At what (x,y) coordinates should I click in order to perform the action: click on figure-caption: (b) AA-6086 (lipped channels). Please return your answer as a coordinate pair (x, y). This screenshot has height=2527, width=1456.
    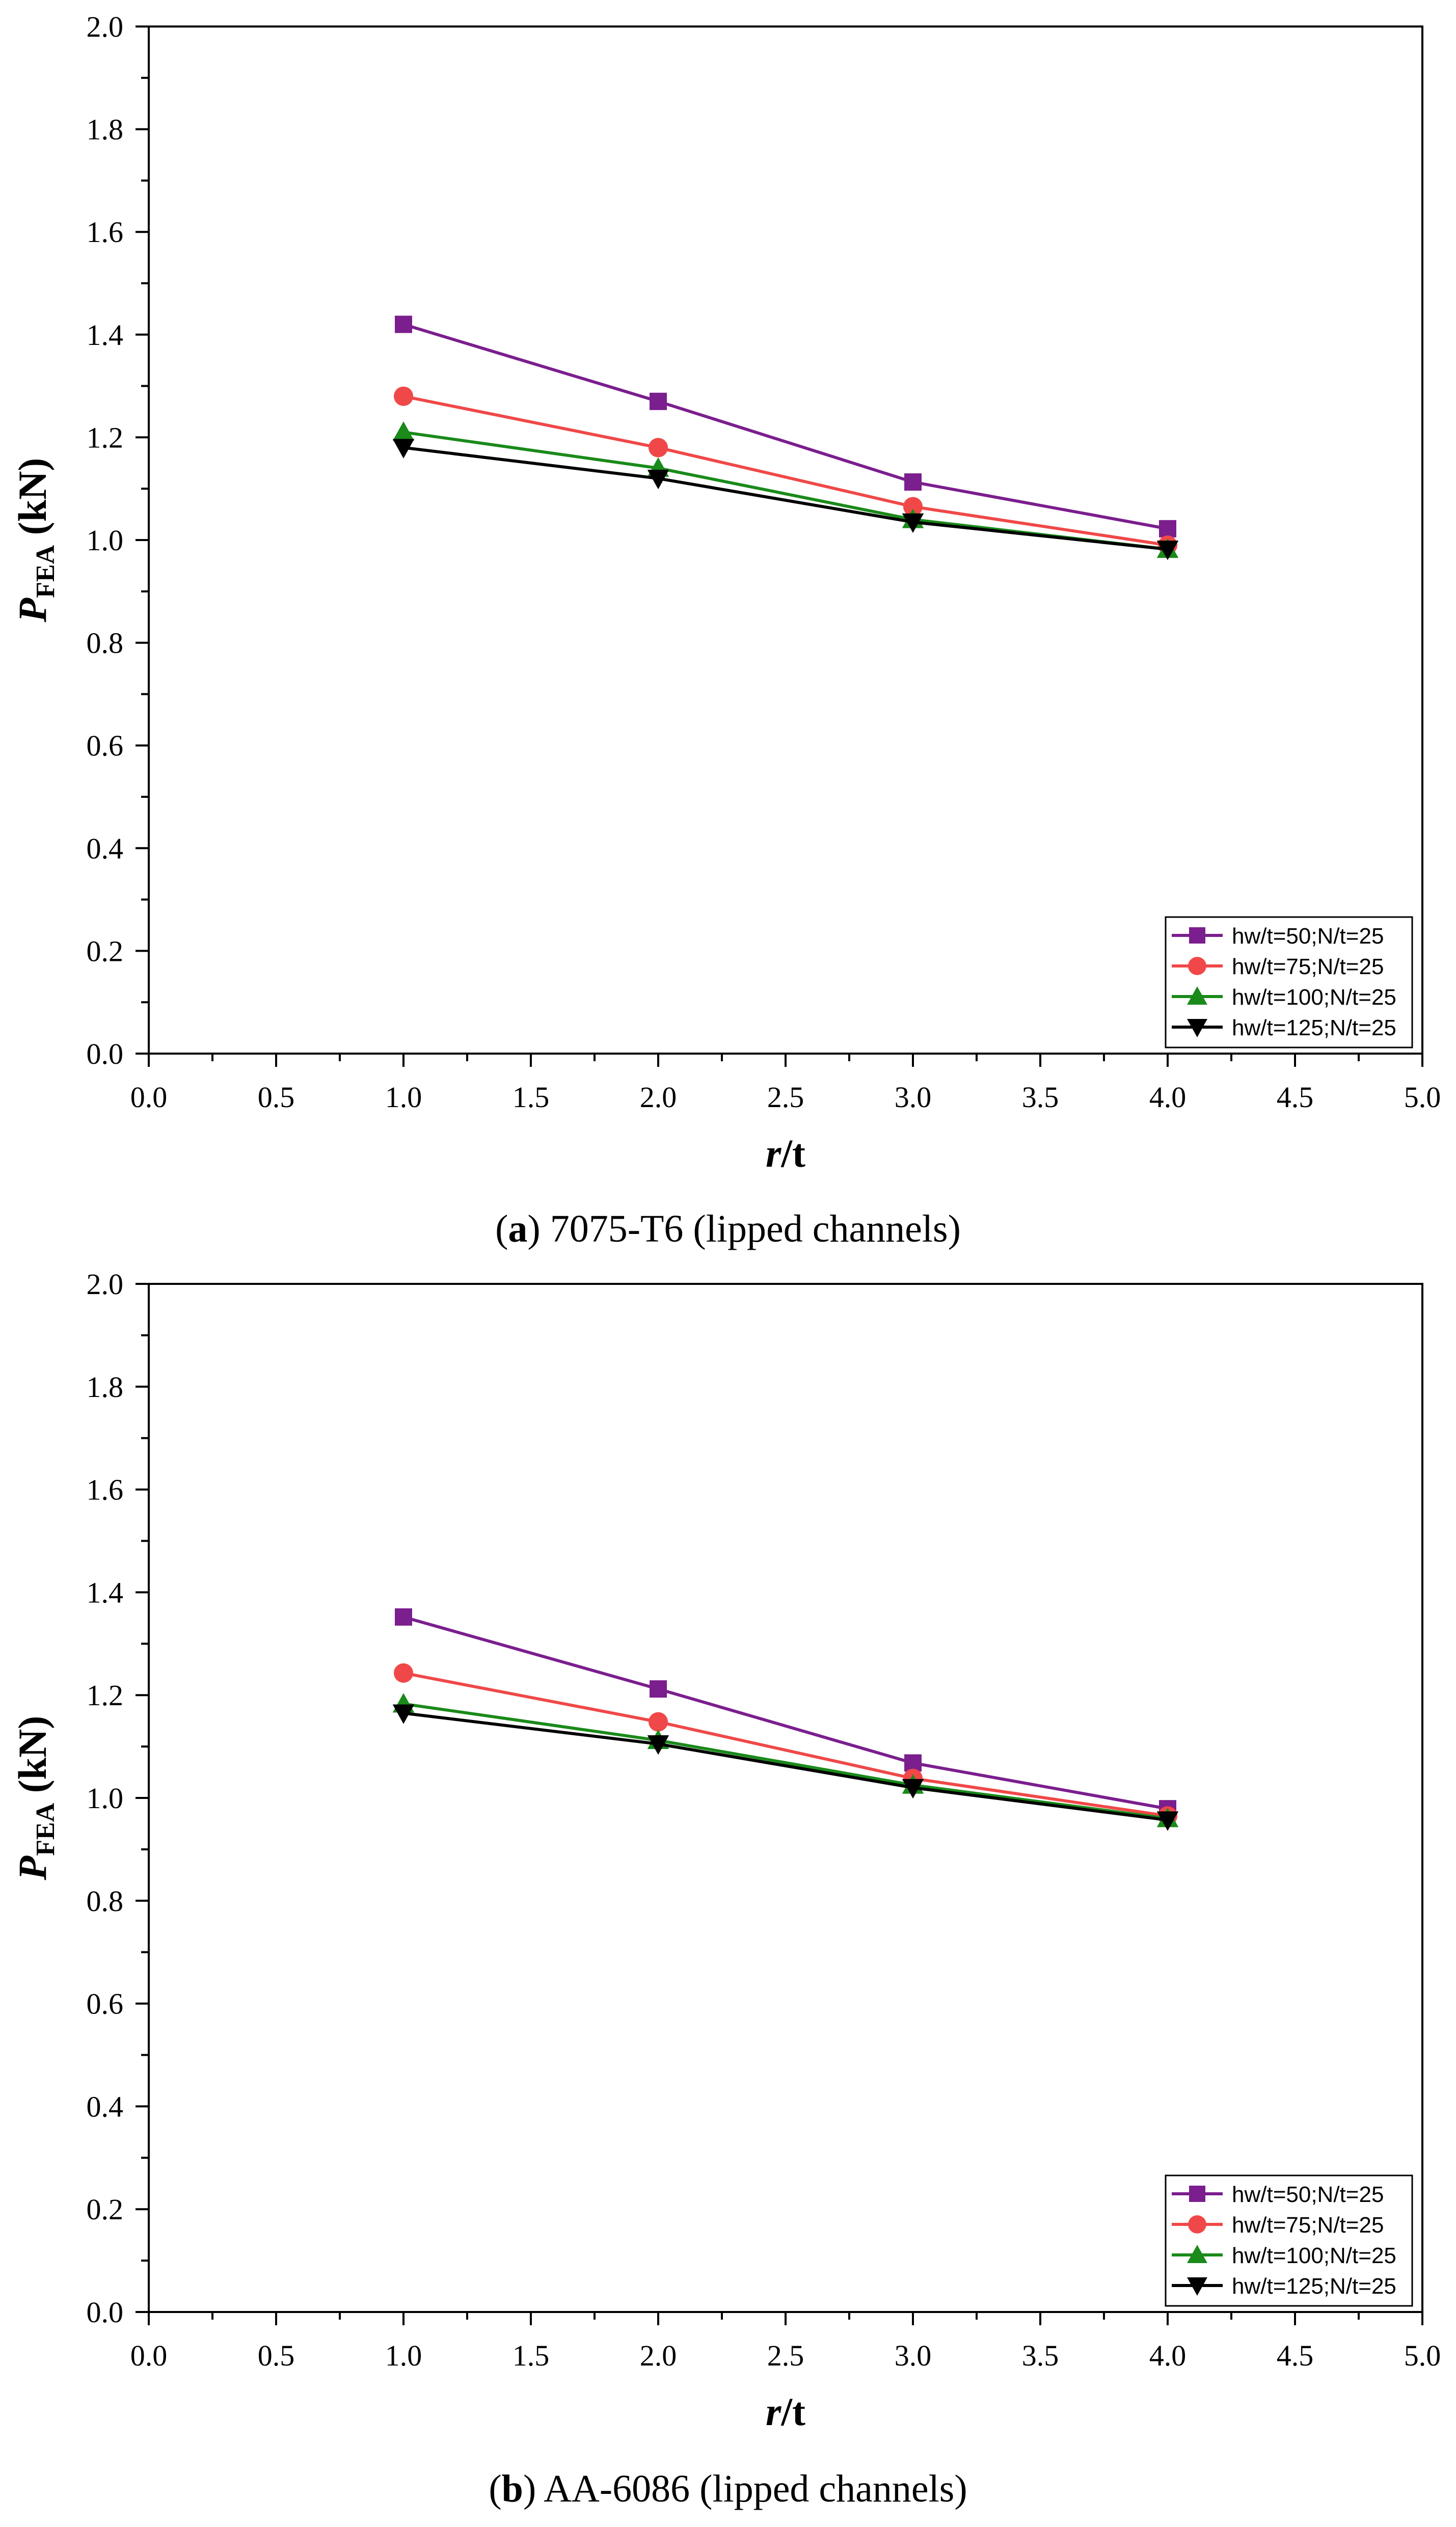
    Looking at the image, I should click on (728, 2488).